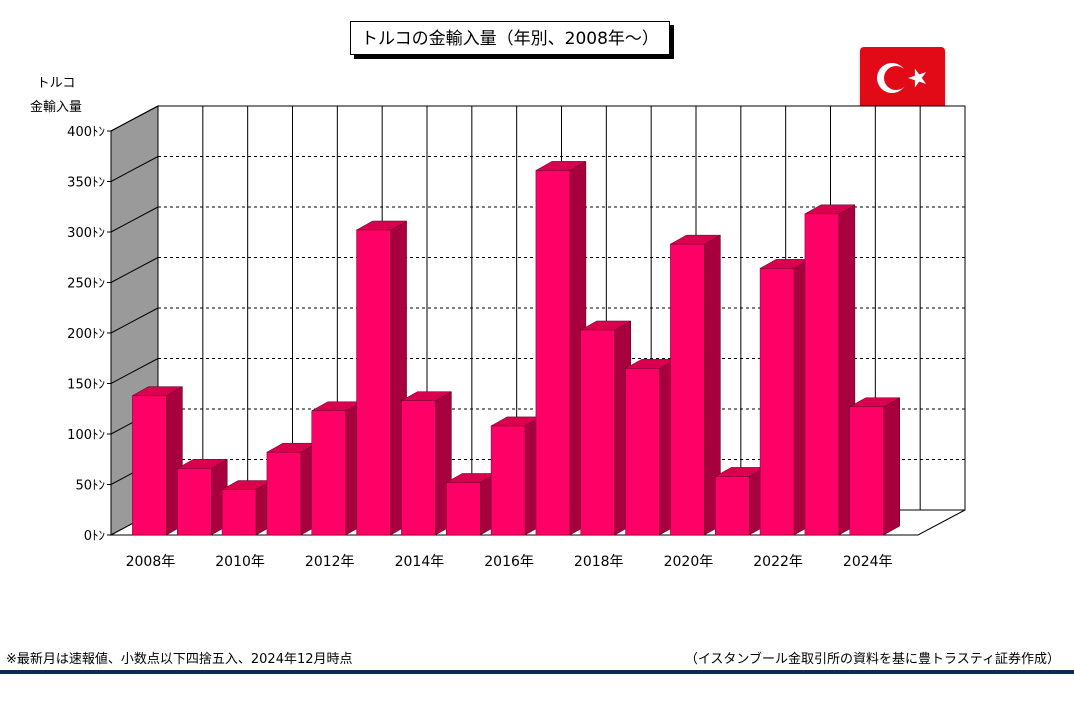  I want to click on x-tick-label: 2020年, so click(689, 562).